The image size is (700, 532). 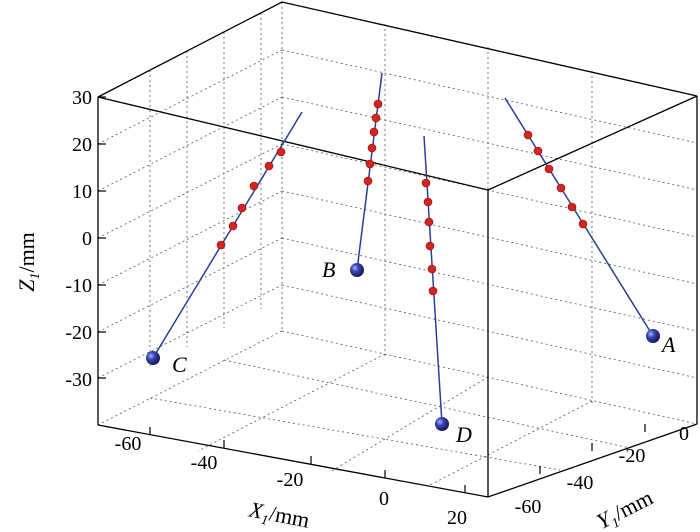 I want to click on y-tick-label: -40, so click(x=580, y=483).